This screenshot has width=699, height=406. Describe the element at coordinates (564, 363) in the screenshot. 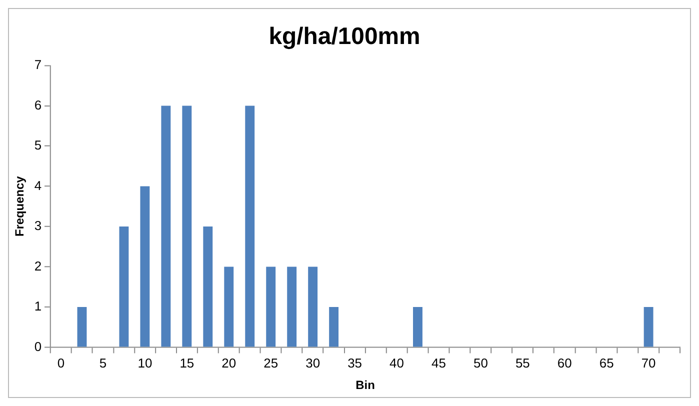

I see `x-tick-label: 60` at that location.